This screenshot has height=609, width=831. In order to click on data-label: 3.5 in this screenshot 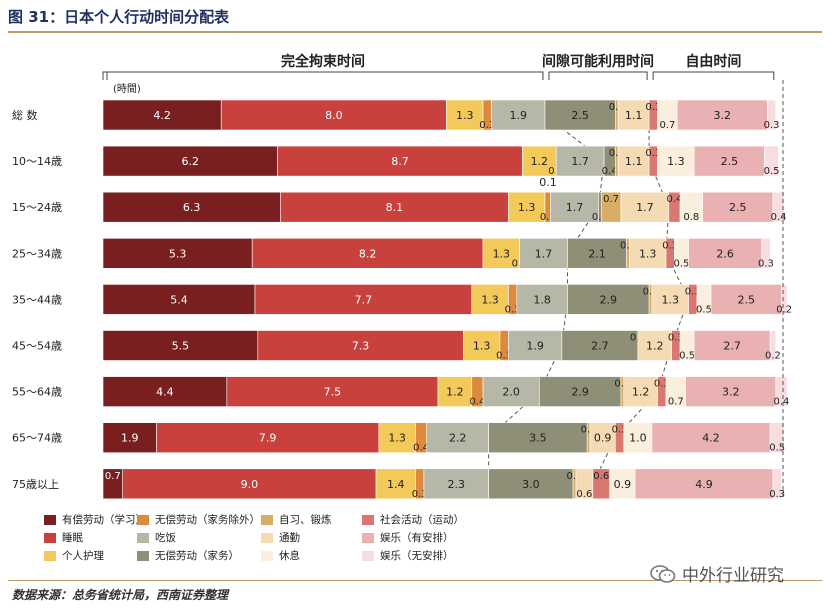, I will do `click(538, 438)`.